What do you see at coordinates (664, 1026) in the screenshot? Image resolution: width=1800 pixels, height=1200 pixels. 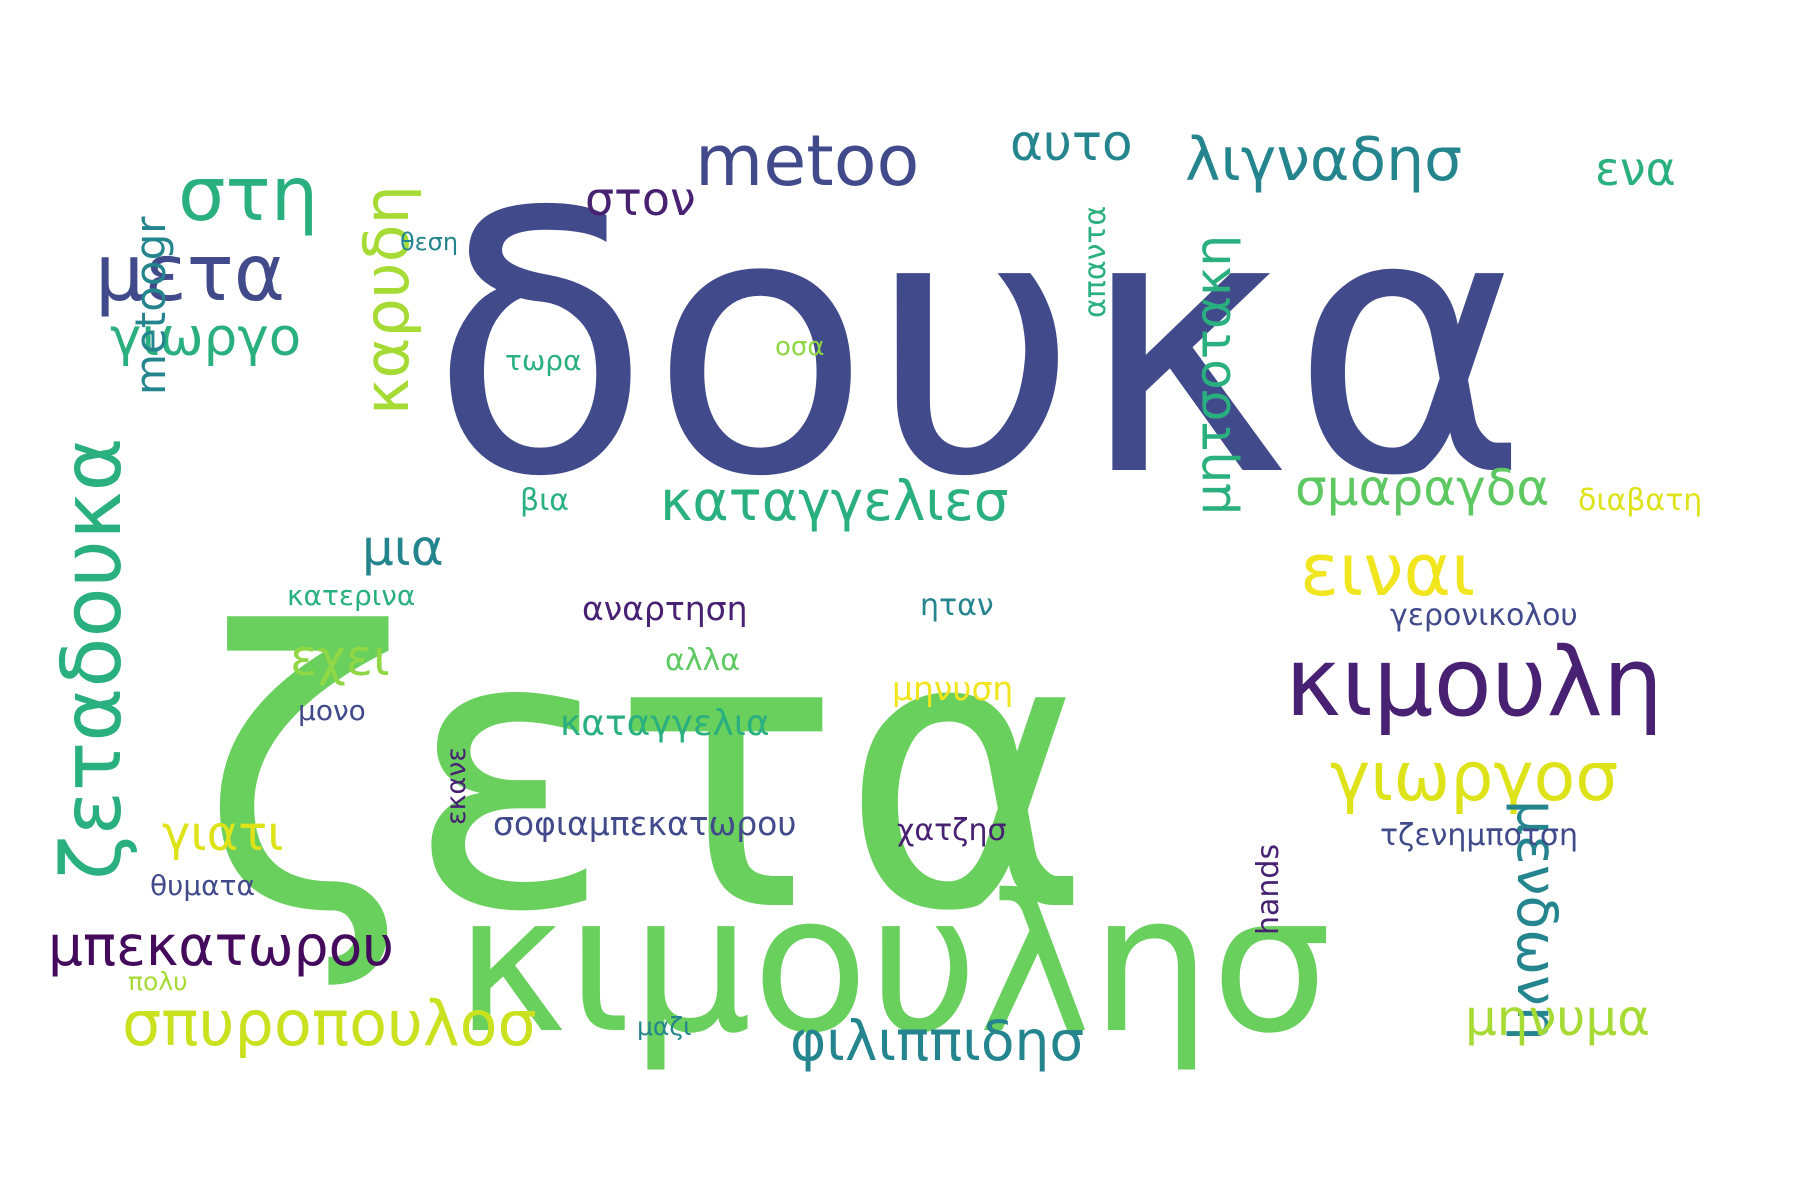 I see `cloud-word: μαζι` at bounding box center [664, 1026].